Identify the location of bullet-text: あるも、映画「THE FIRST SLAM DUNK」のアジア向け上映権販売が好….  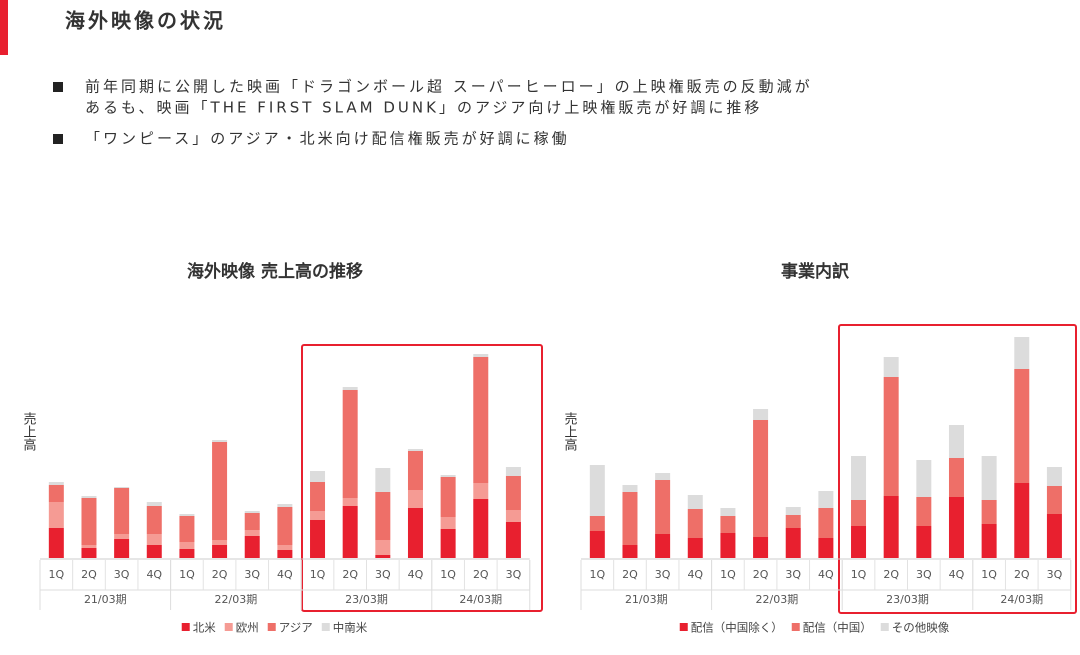
(423, 108).